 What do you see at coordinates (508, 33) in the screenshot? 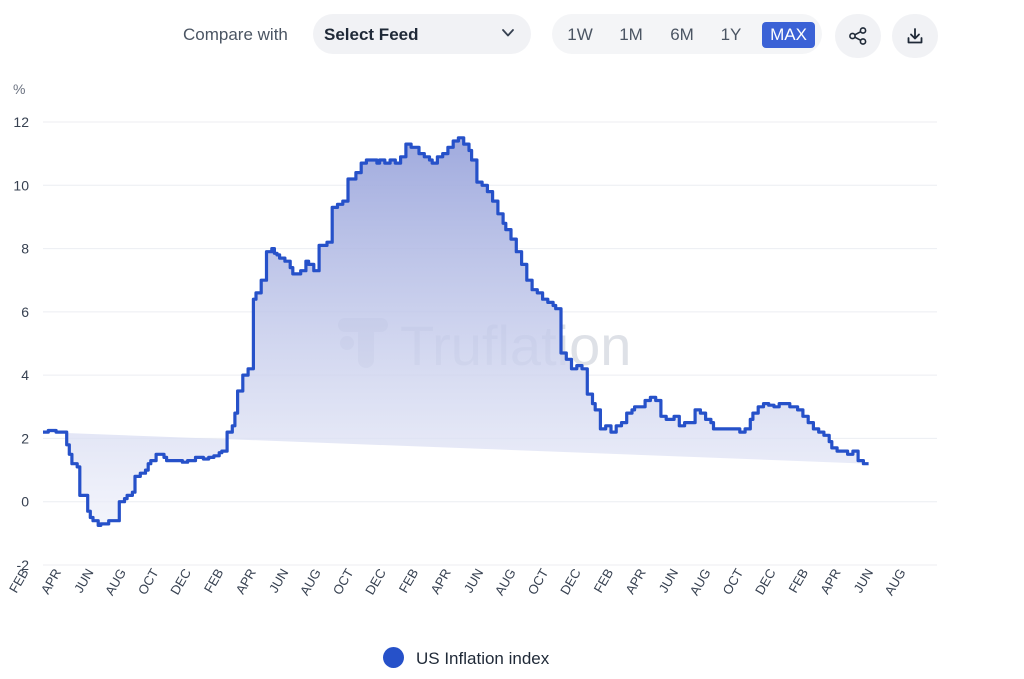
I see `chevron-down-icon` at bounding box center [508, 33].